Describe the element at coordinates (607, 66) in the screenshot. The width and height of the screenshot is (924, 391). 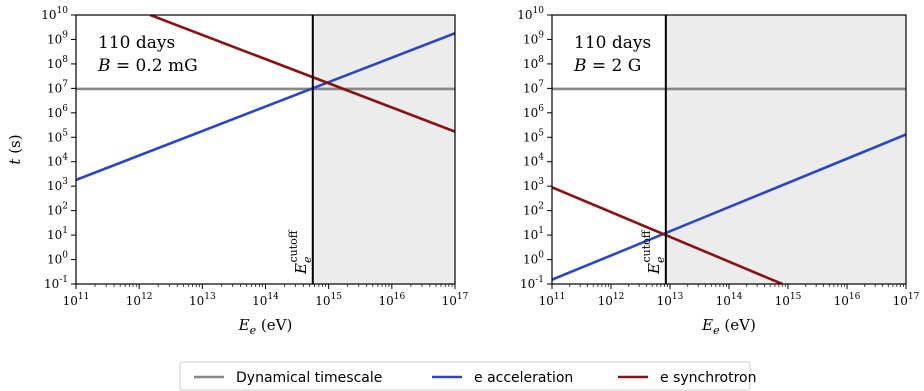
I see `annotation-field: B = 2 G` at that location.